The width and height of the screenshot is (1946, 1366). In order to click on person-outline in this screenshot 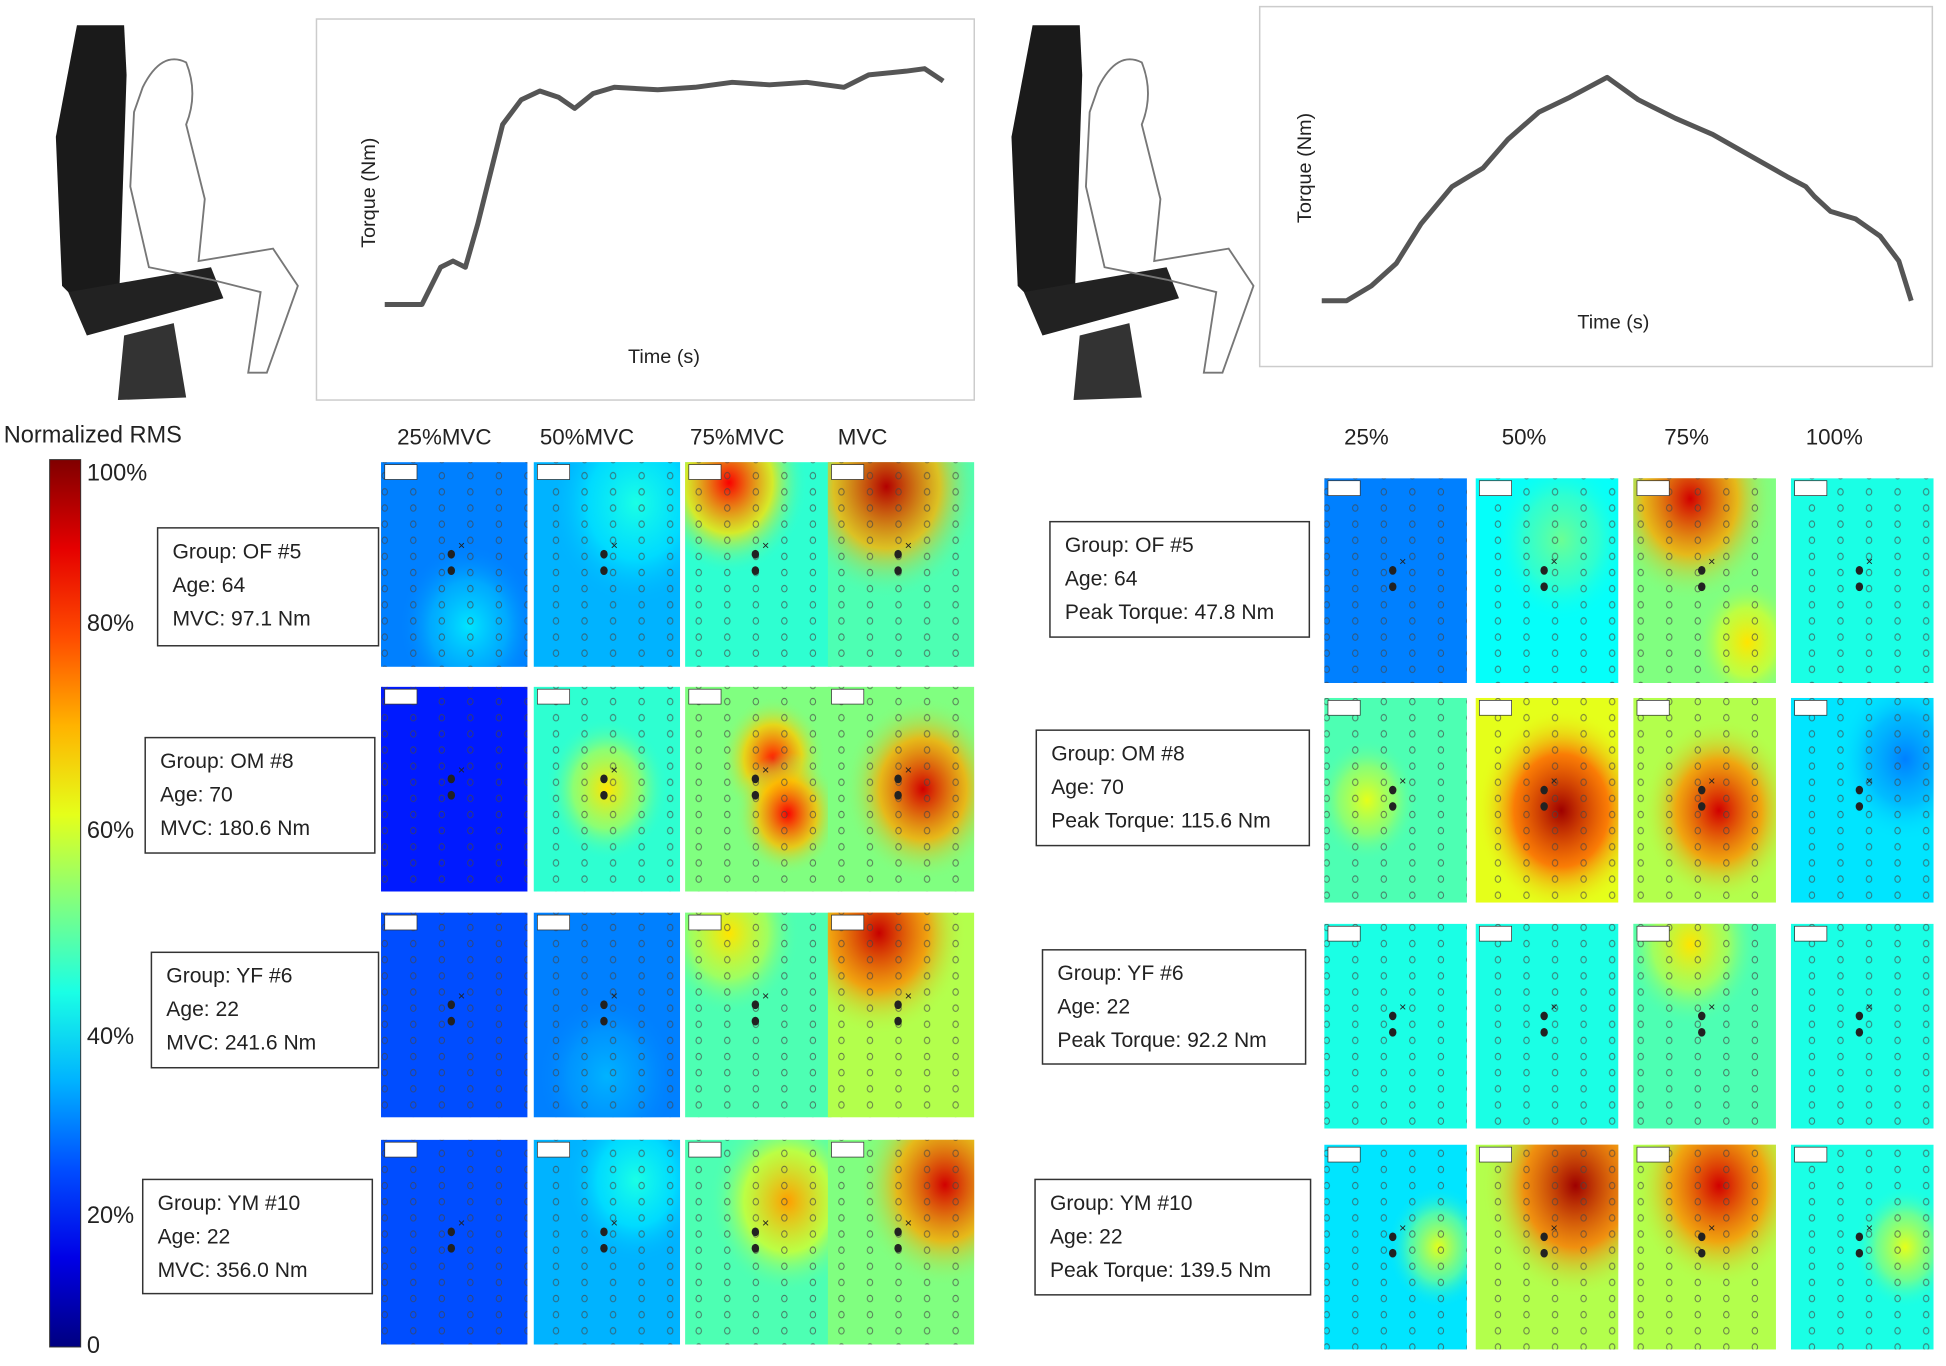, I will do `click(214, 216)`.